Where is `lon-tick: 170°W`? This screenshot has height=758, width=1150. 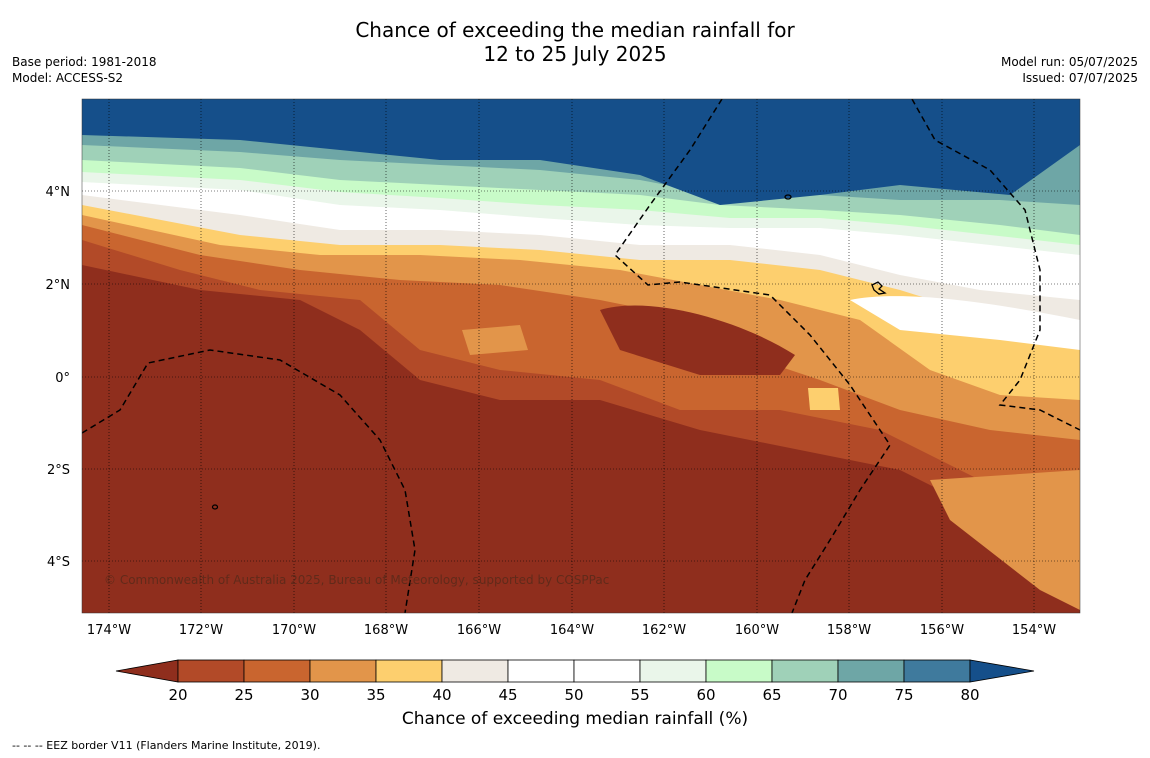
lon-tick: 170°W is located at coordinates (294, 630).